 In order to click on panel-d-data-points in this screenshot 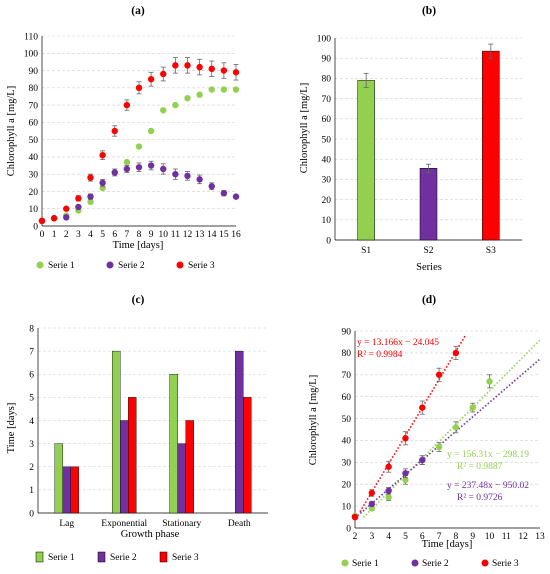, I will do `click(422, 433)`.